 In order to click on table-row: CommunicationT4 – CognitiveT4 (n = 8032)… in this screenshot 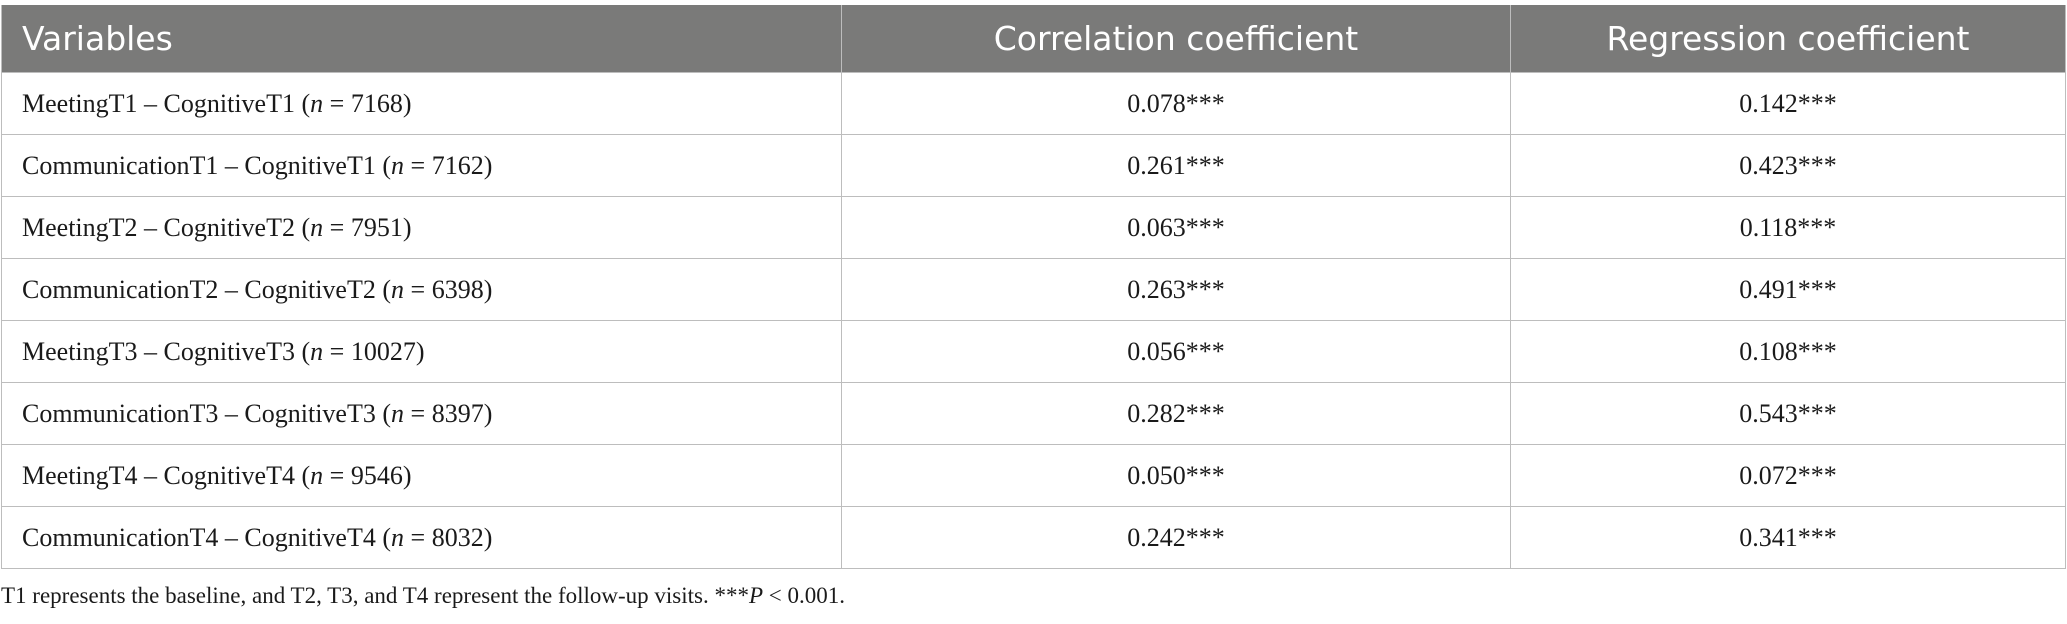, I will do `click(1033, 537)`.